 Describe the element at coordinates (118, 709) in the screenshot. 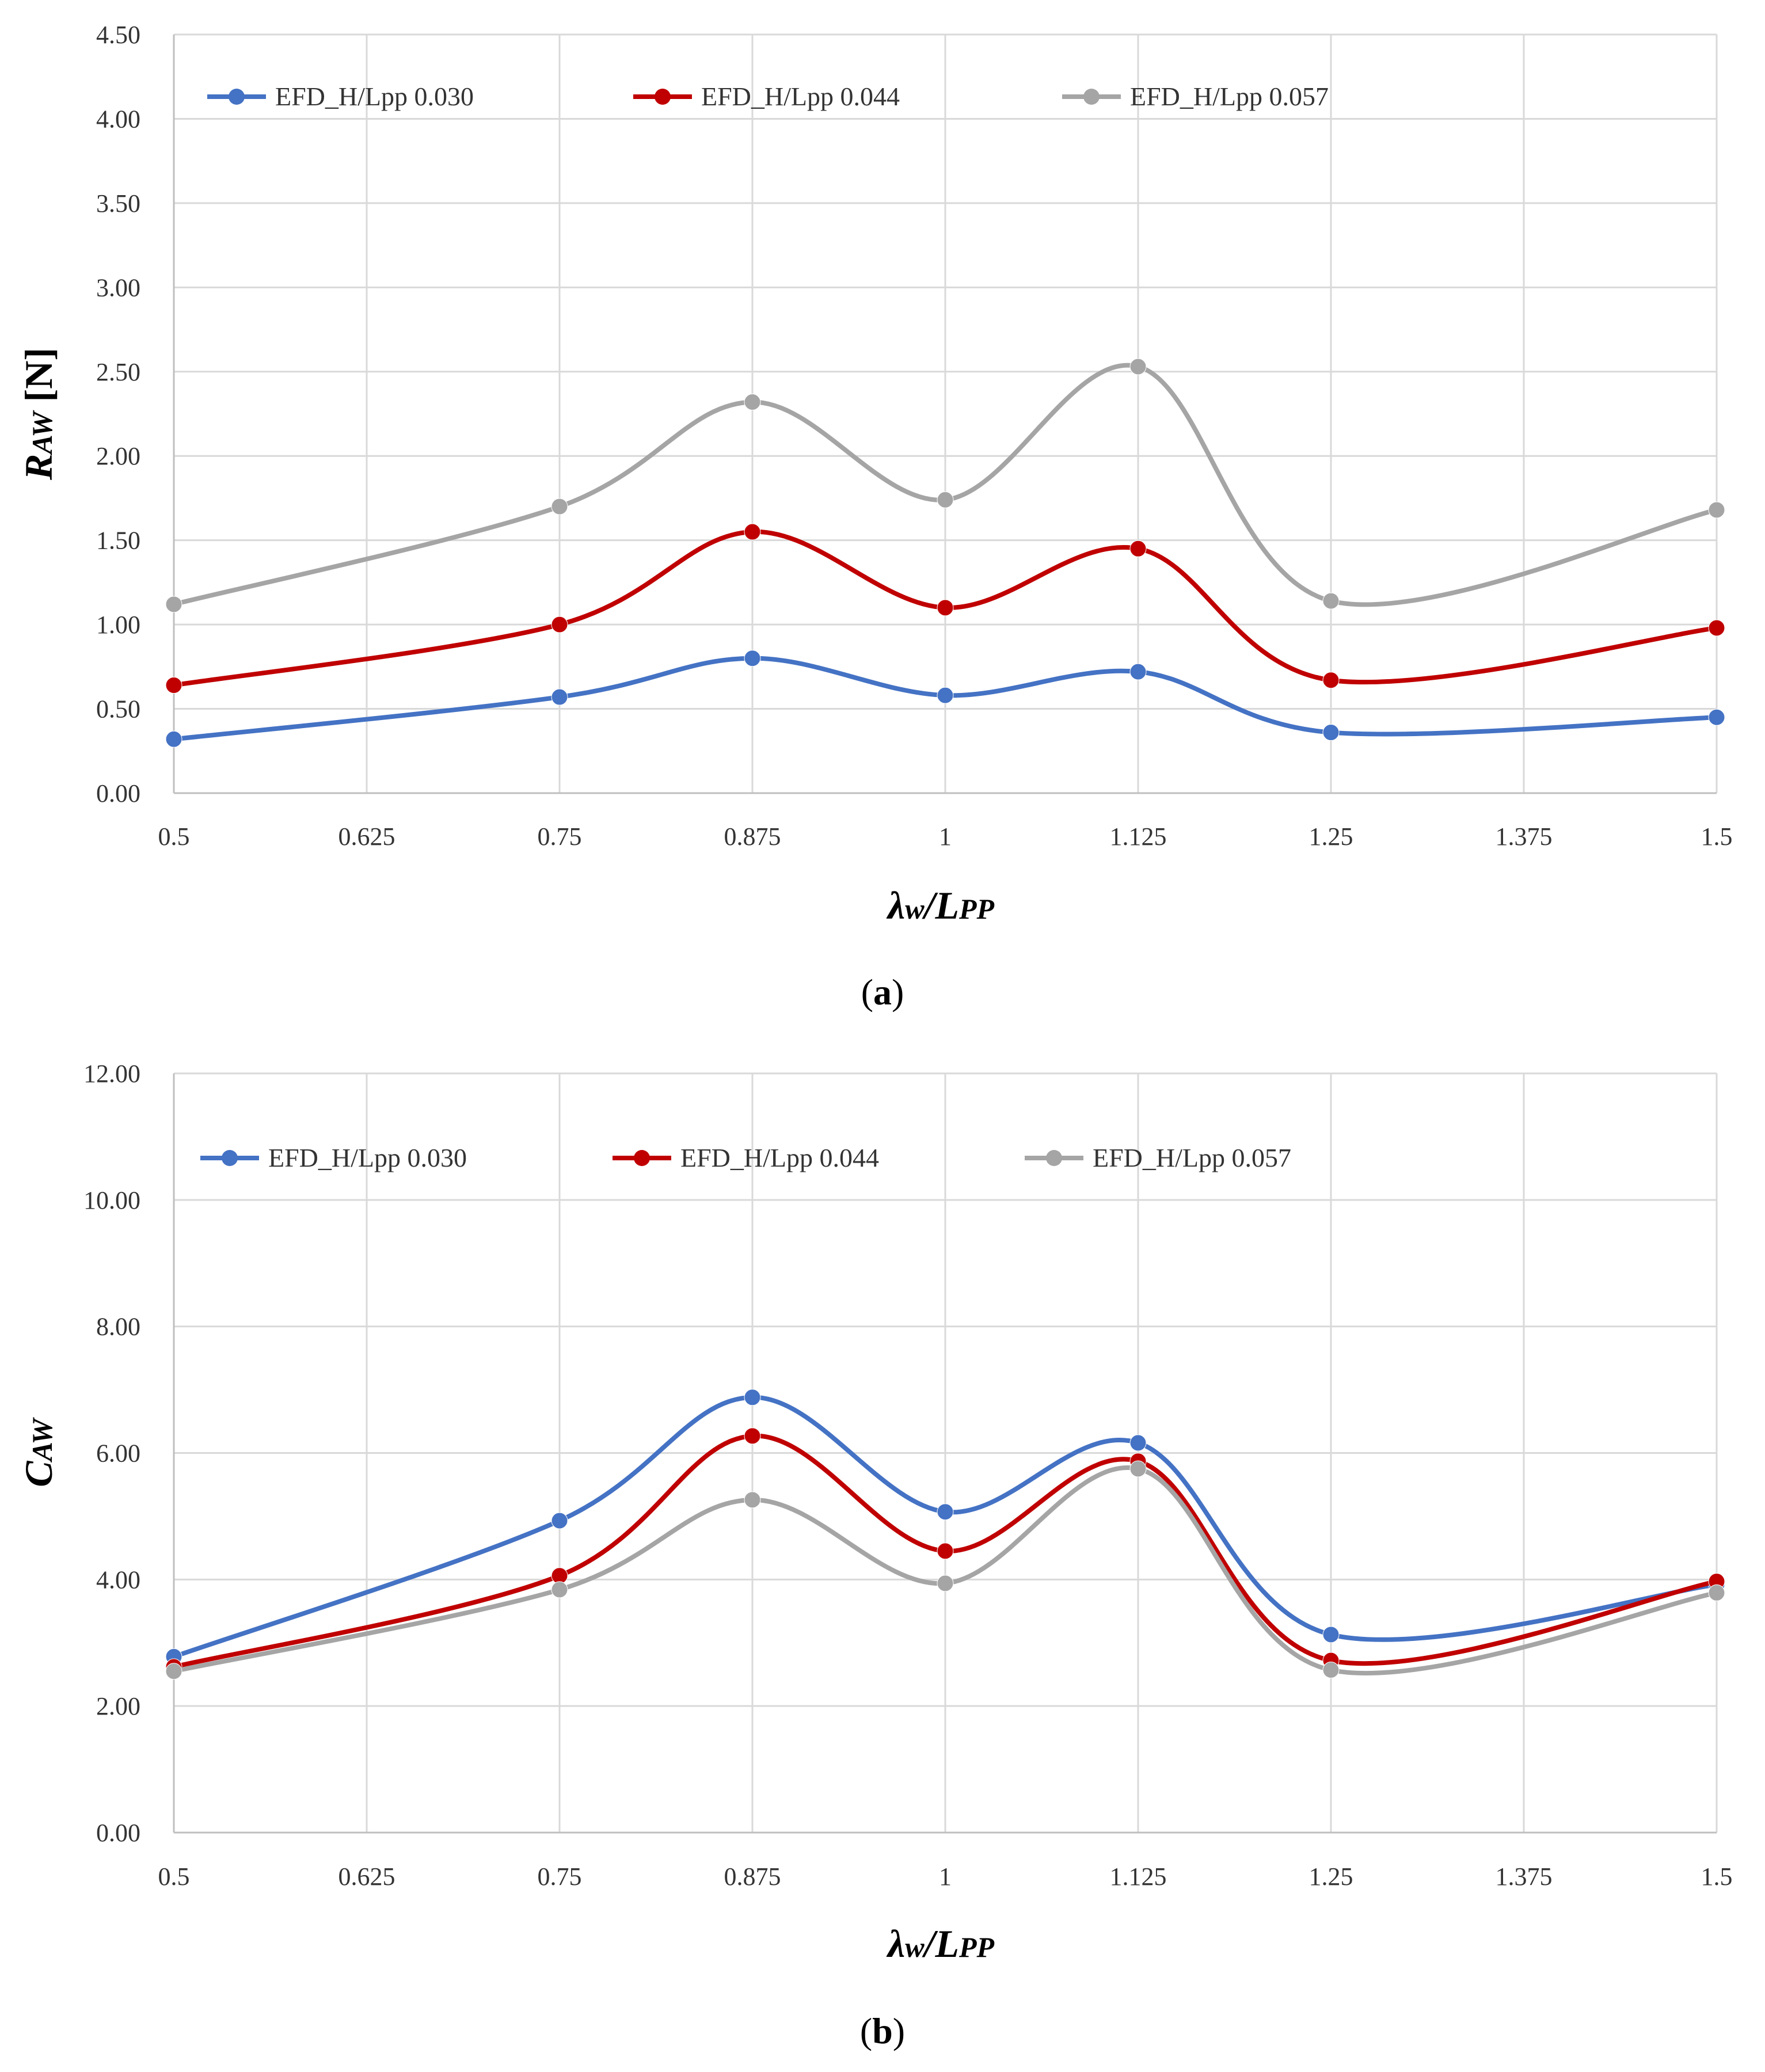

I see `y-tick-label: 0.50` at that location.